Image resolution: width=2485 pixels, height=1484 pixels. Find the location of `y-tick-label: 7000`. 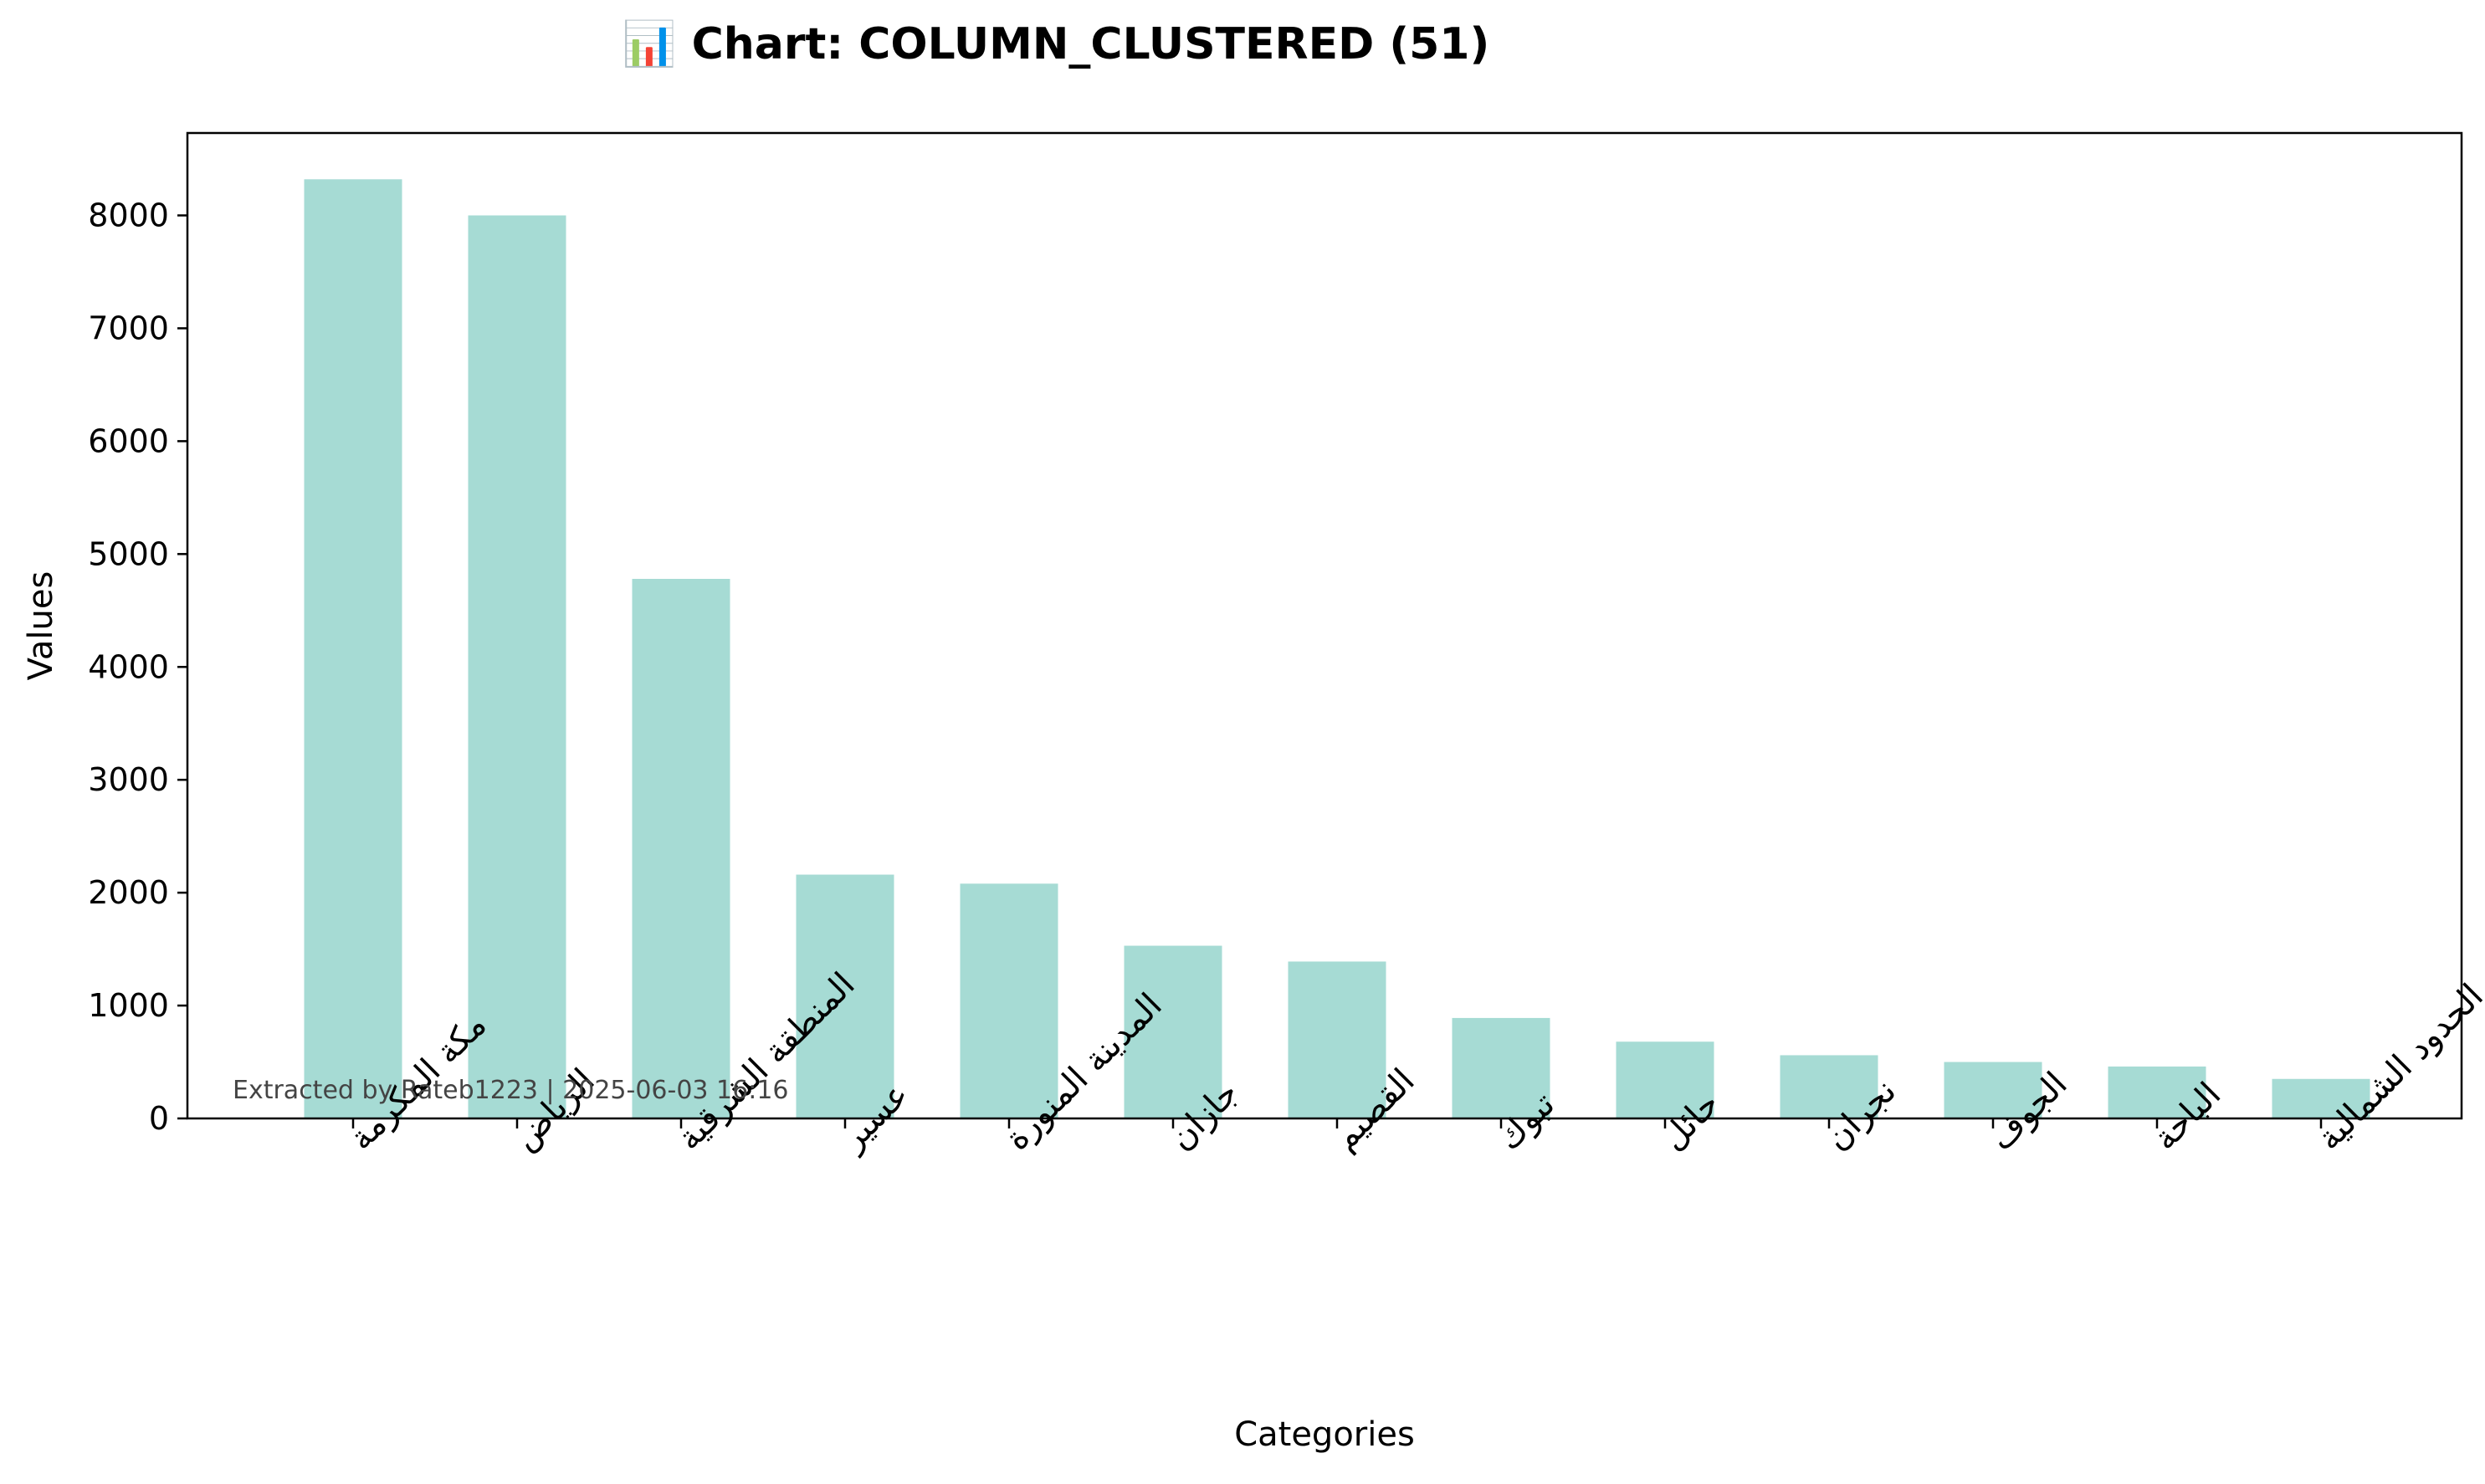

y-tick-label: 7000 is located at coordinates (128, 328).